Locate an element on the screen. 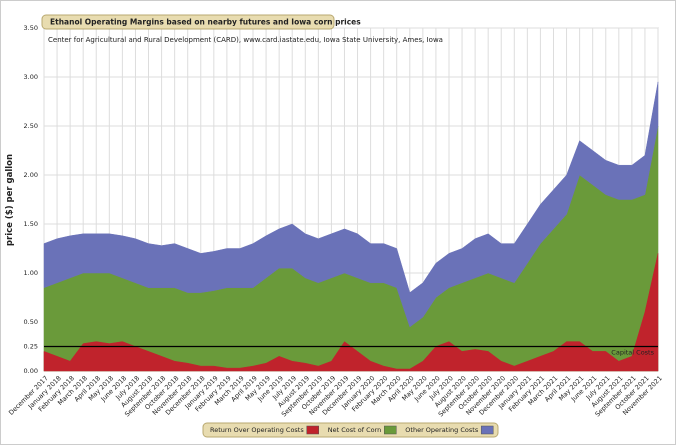 The height and width of the screenshot is (445, 676). y-tick-label: 0.50 is located at coordinates (31, 322).